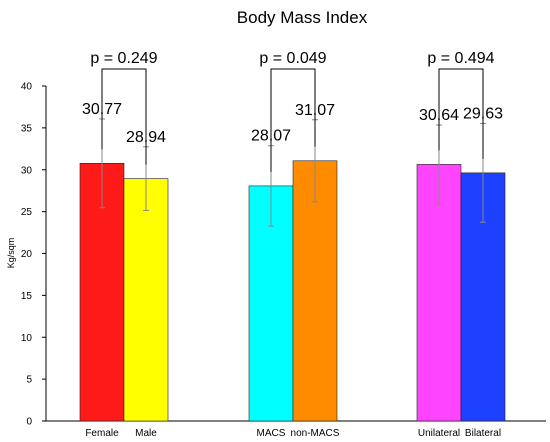 The image size is (550, 442). I want to click on y-axis-label: Kg/sqm, so click(11, 253).